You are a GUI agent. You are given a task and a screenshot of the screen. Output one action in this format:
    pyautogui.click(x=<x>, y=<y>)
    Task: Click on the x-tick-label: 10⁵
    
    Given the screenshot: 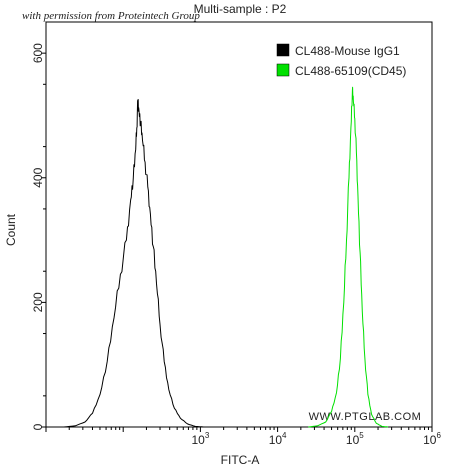 What is the action you would take?
    pyautogui.click(x=355, y=439)
    